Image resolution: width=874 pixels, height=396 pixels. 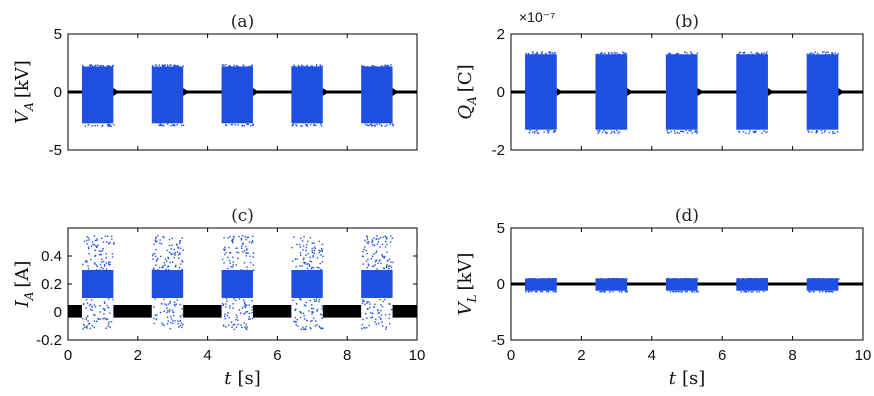 I want to click on x-tick-label: 6, so click(x=277, y=355).